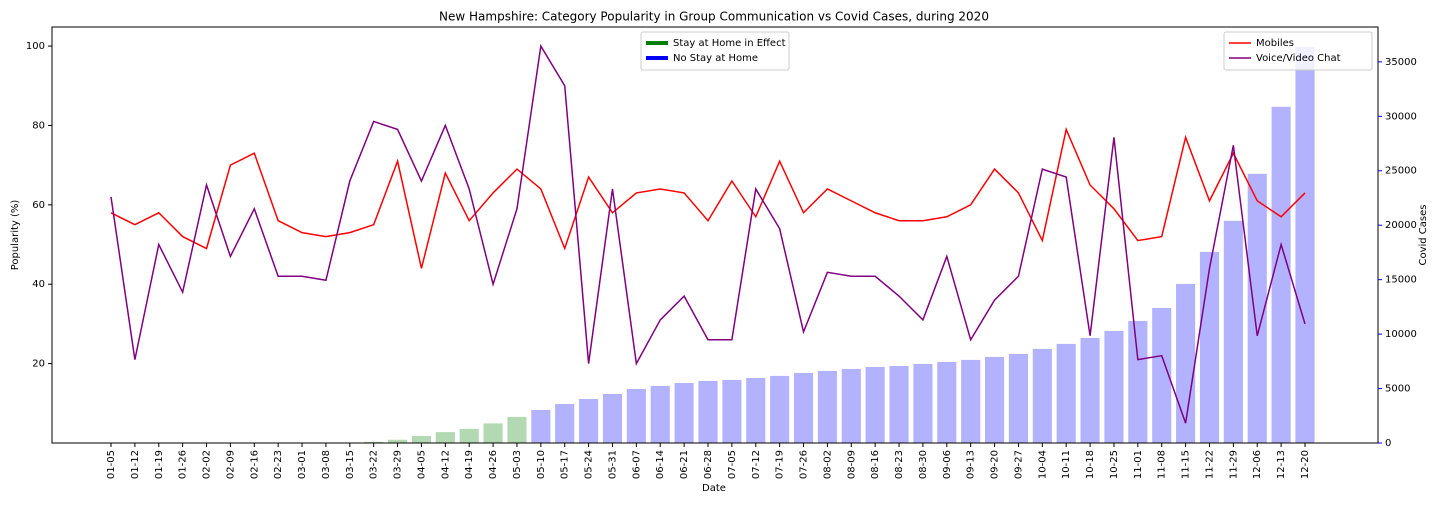  Describe the element at coordinates (1042, 464) in the screenshot. I see `x-tick-label: 10-04` at that location.